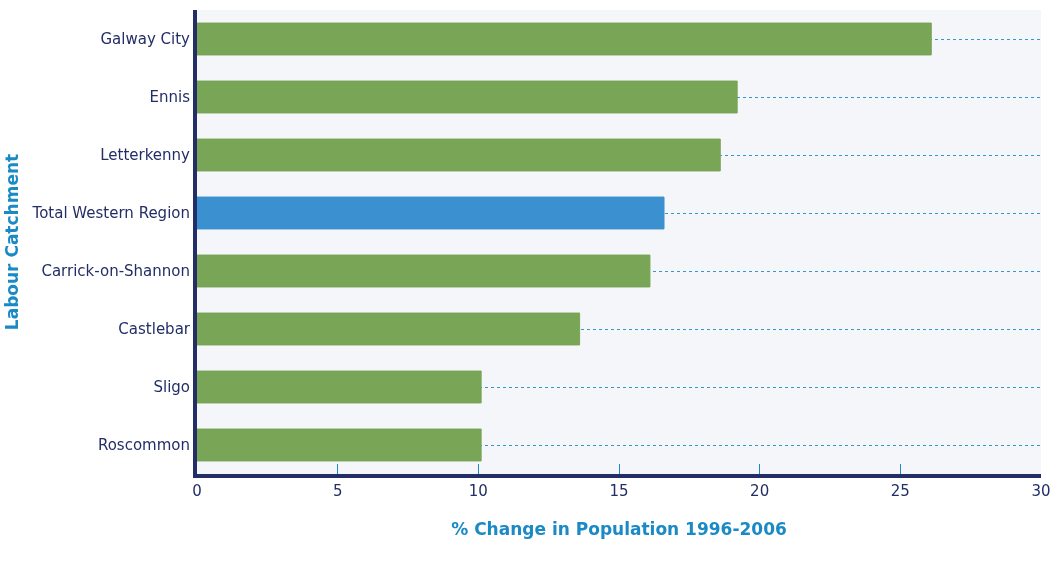 The image size is (1061, 564). Describe the element at coordinates (900, 491) in the screenshot. I see `x-tick-label: 25` at that location.